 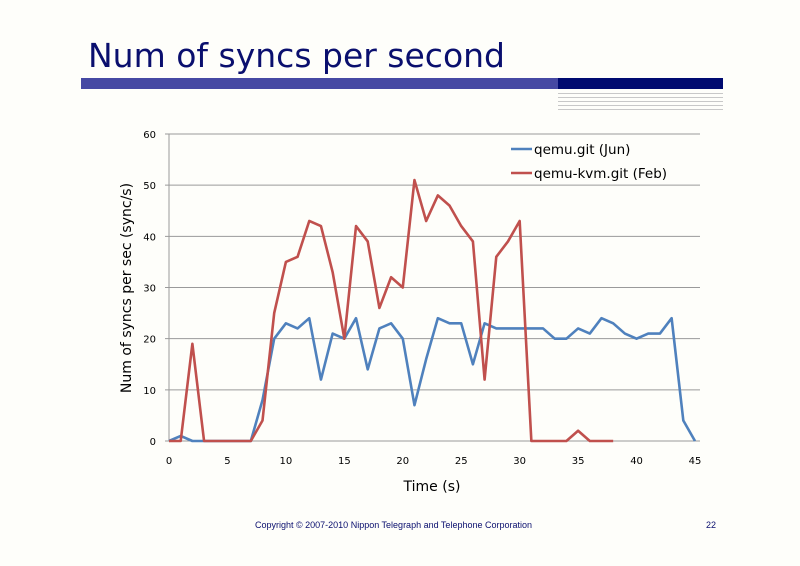 I want to click on x-tick-label: 20, so click(x=402, y=461).